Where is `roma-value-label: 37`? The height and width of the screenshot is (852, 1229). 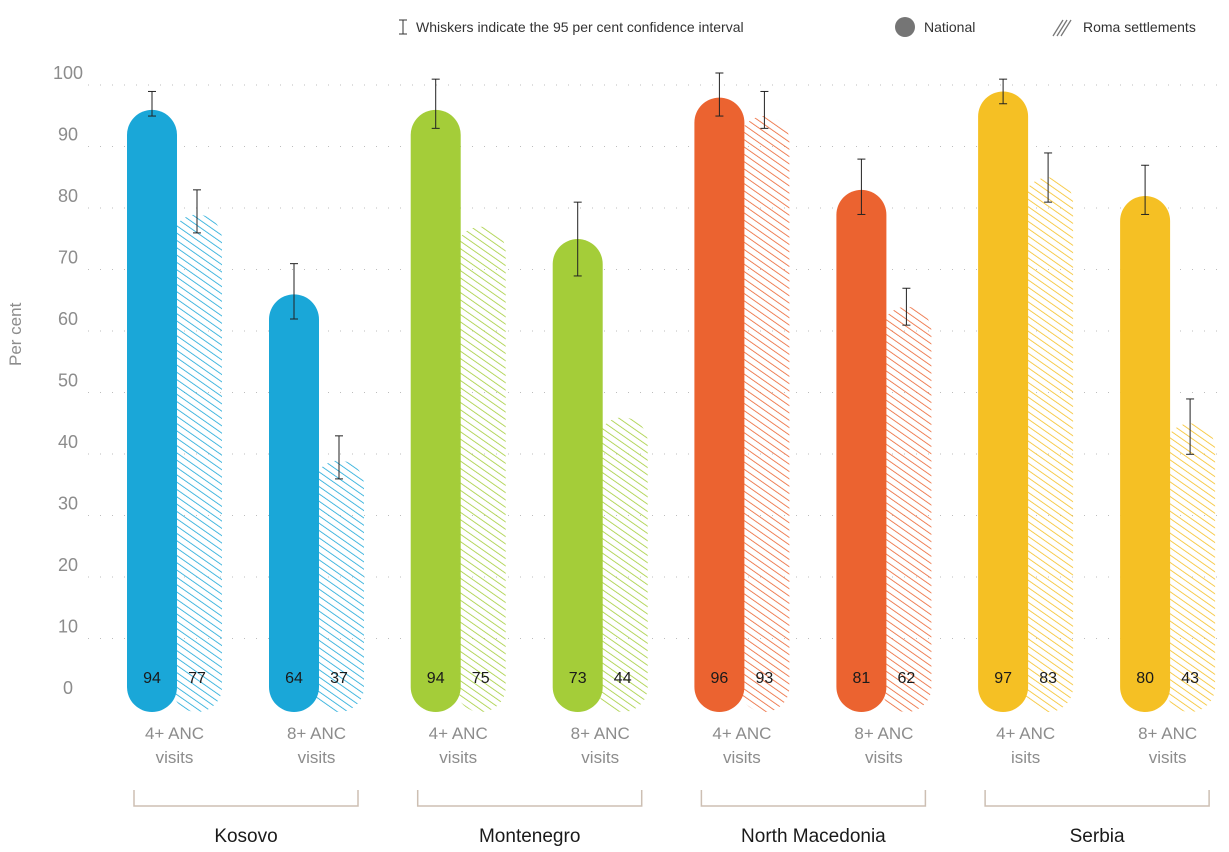
roma-value-label: 37 is located at coordinates (339, 678).